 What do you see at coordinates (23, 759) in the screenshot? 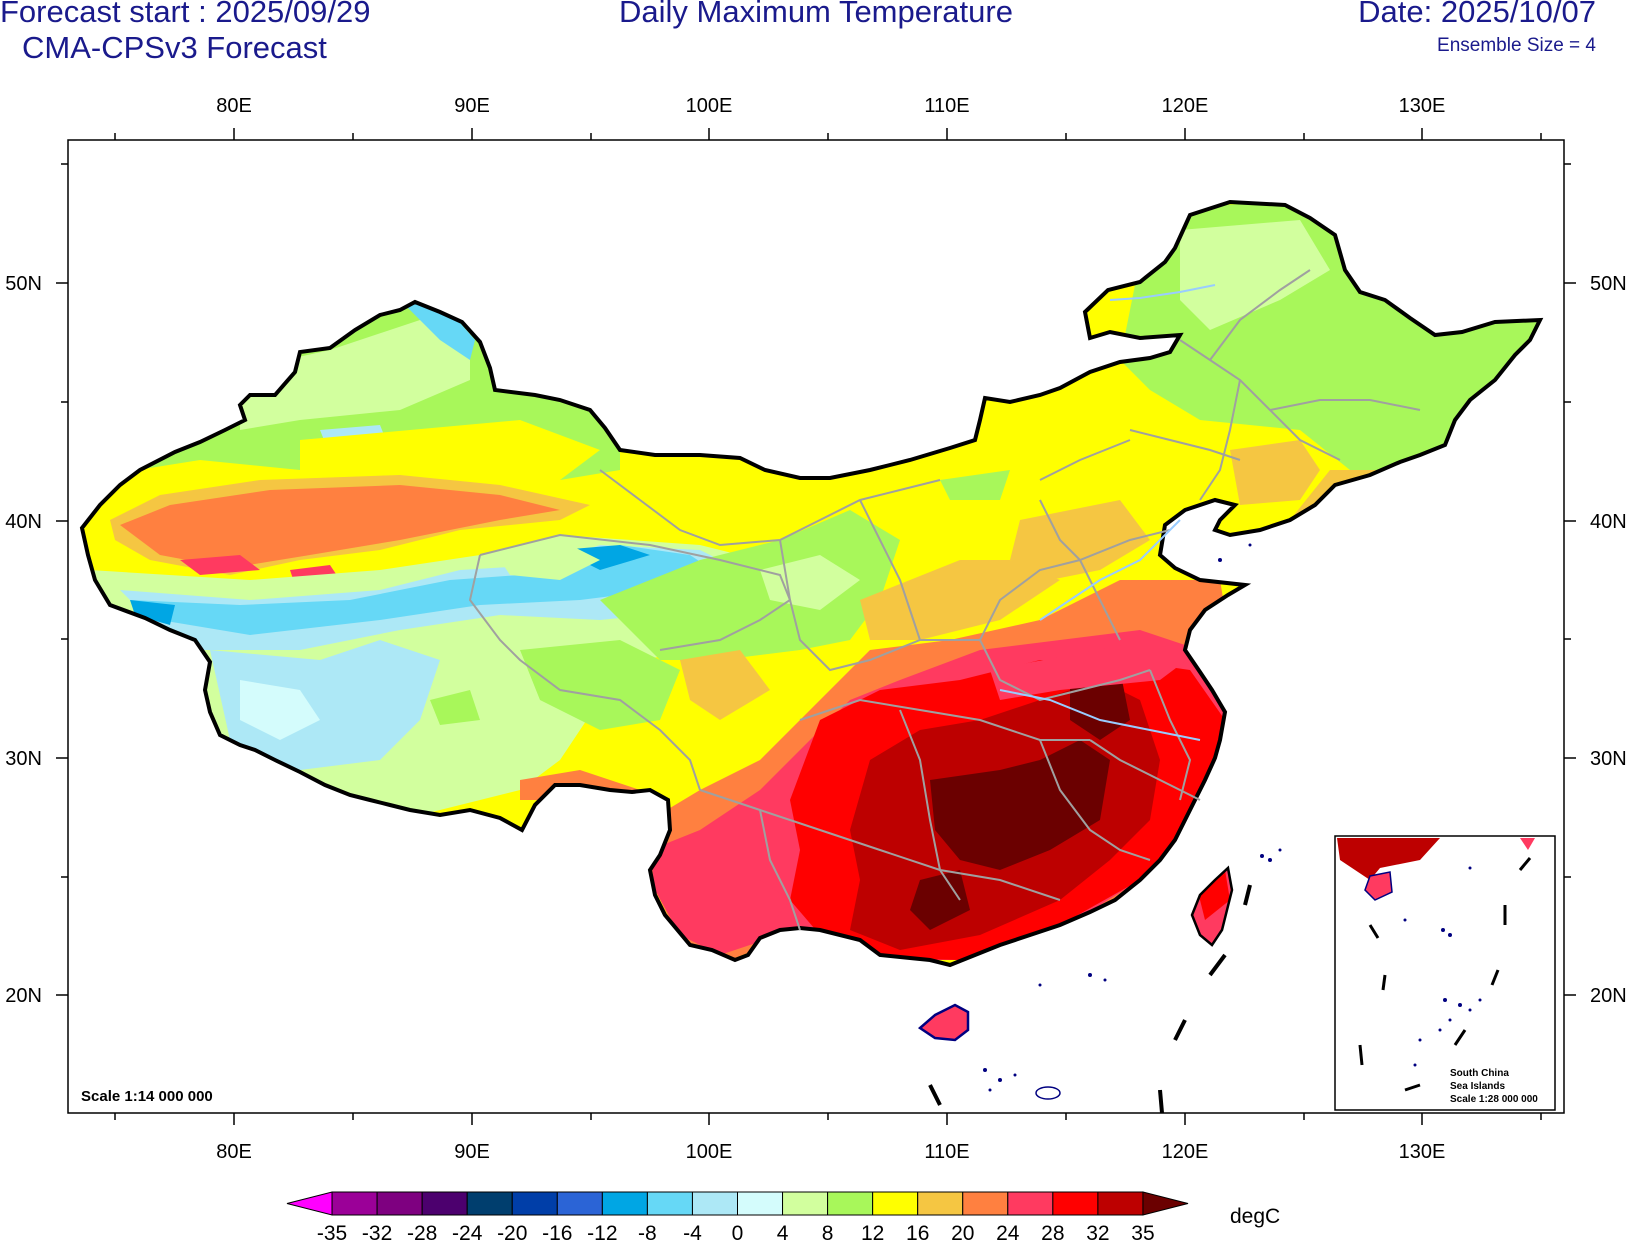
I see `lat-label-left-30n: 30N` at bounding box center [23, 759].